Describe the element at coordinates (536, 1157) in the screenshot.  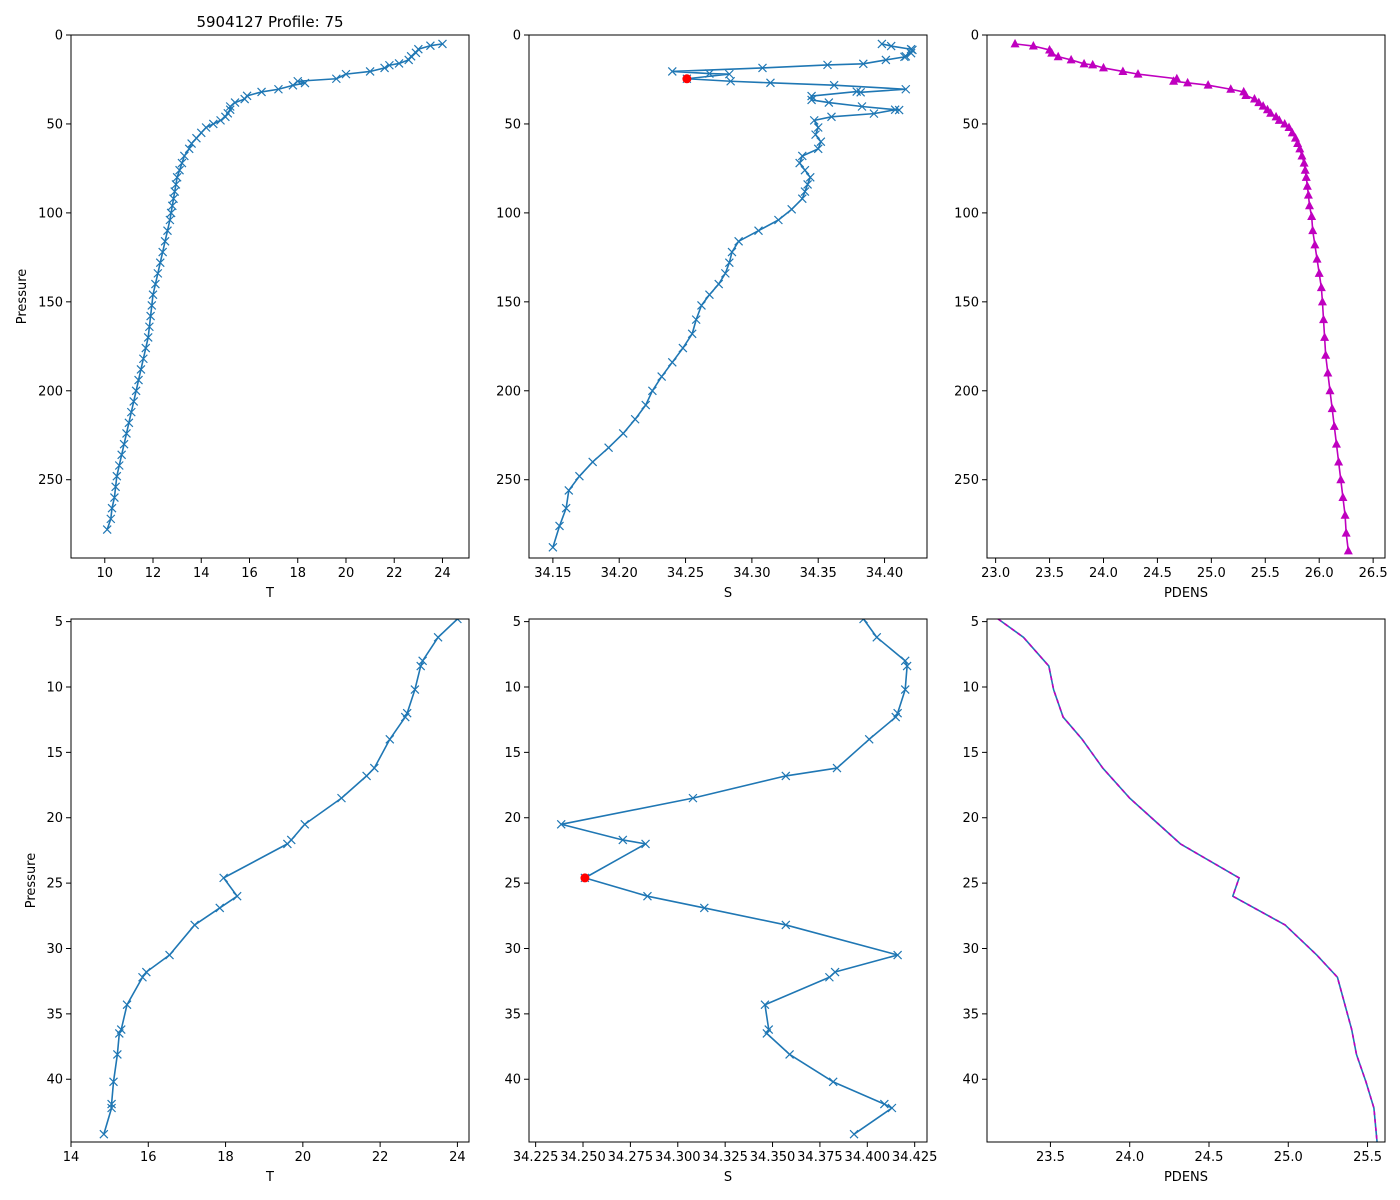
I see `x-tick-label: 34.225` at that location.